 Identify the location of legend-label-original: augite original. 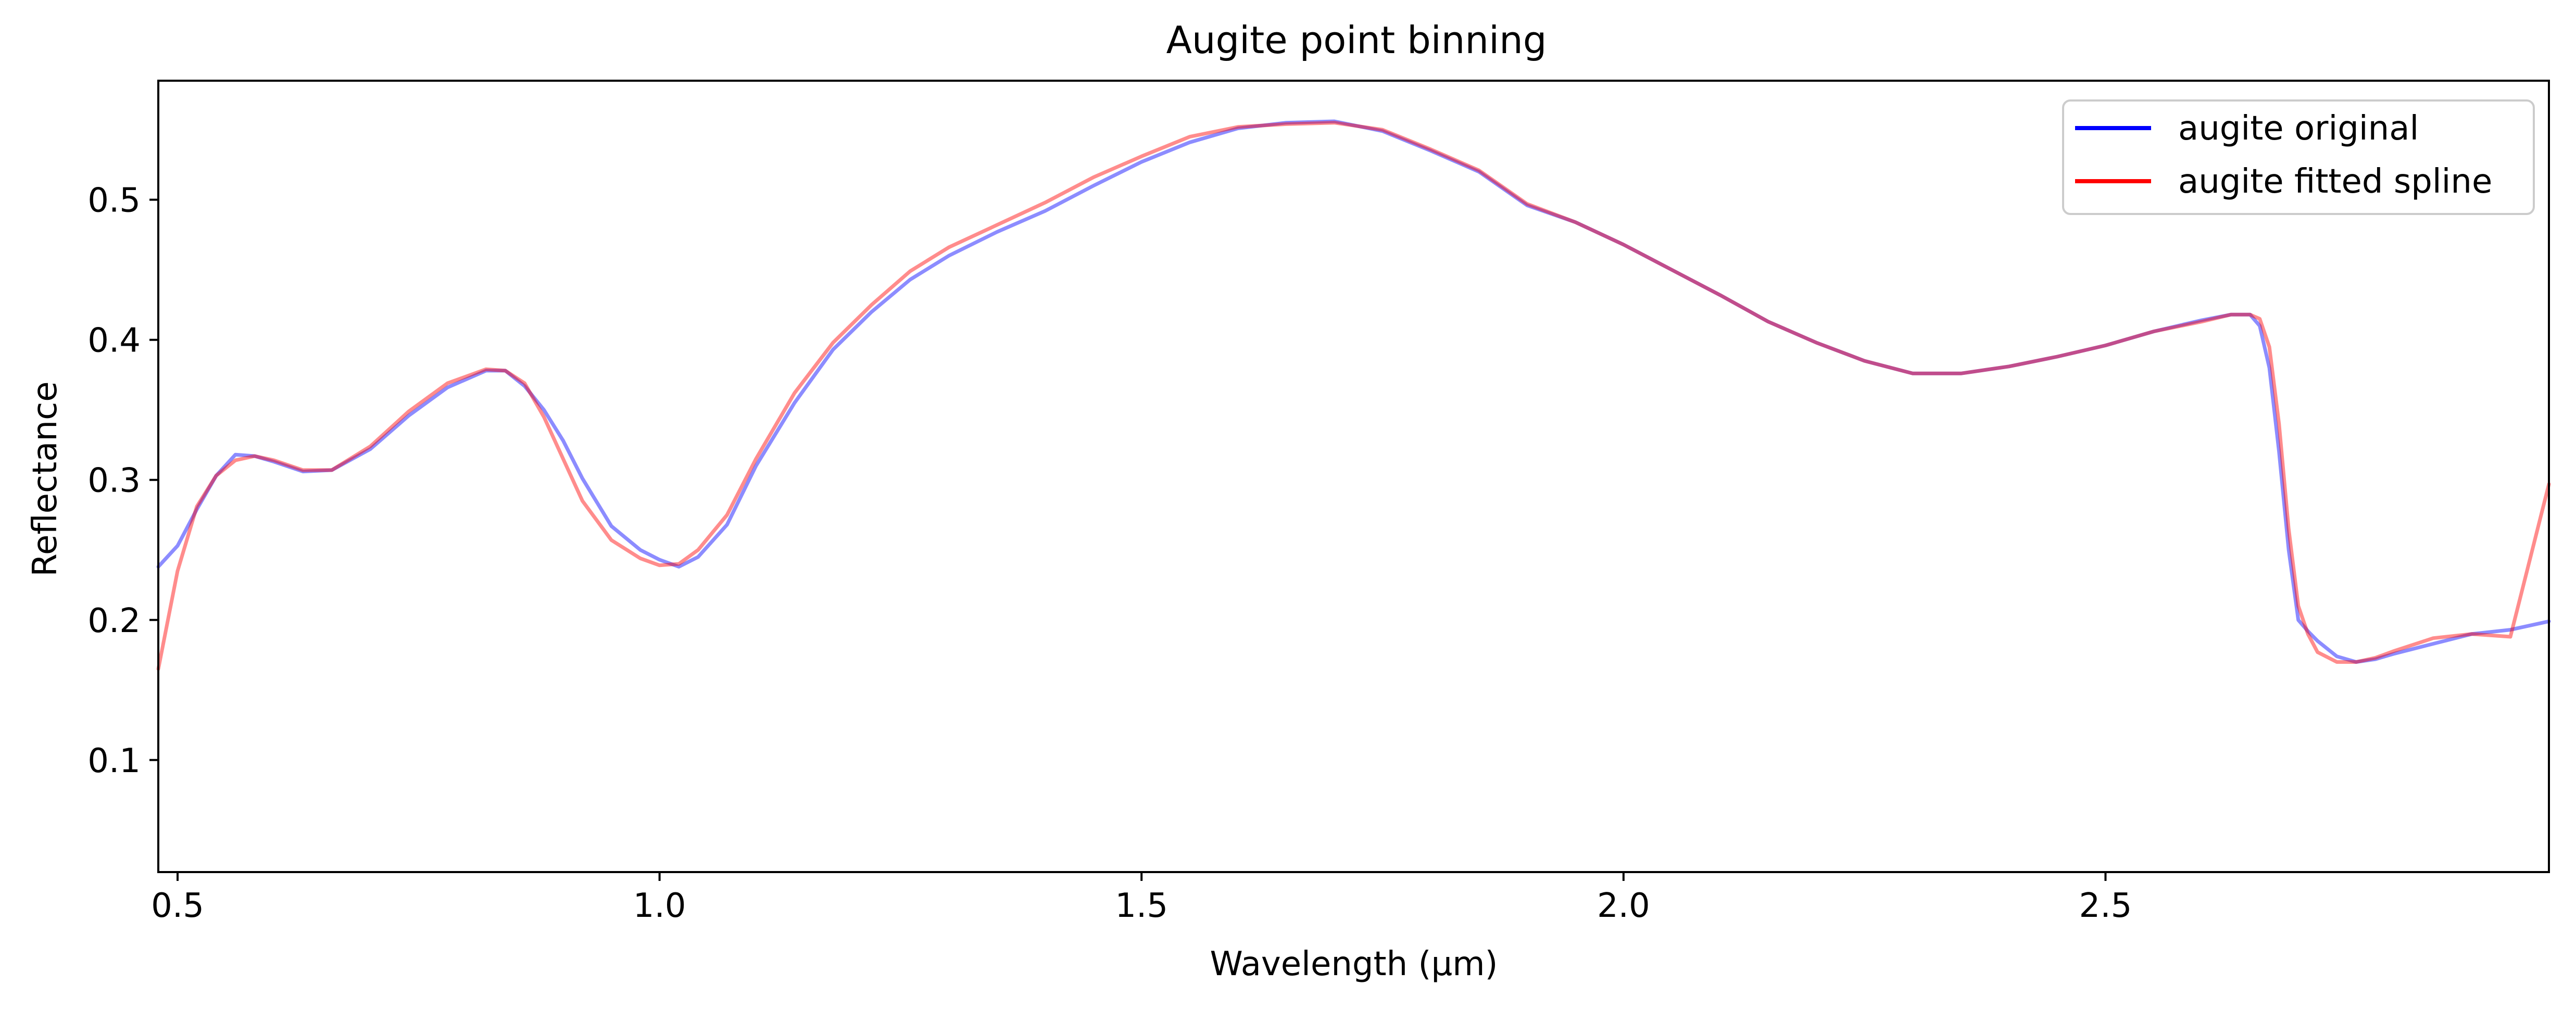
(2299, 128).